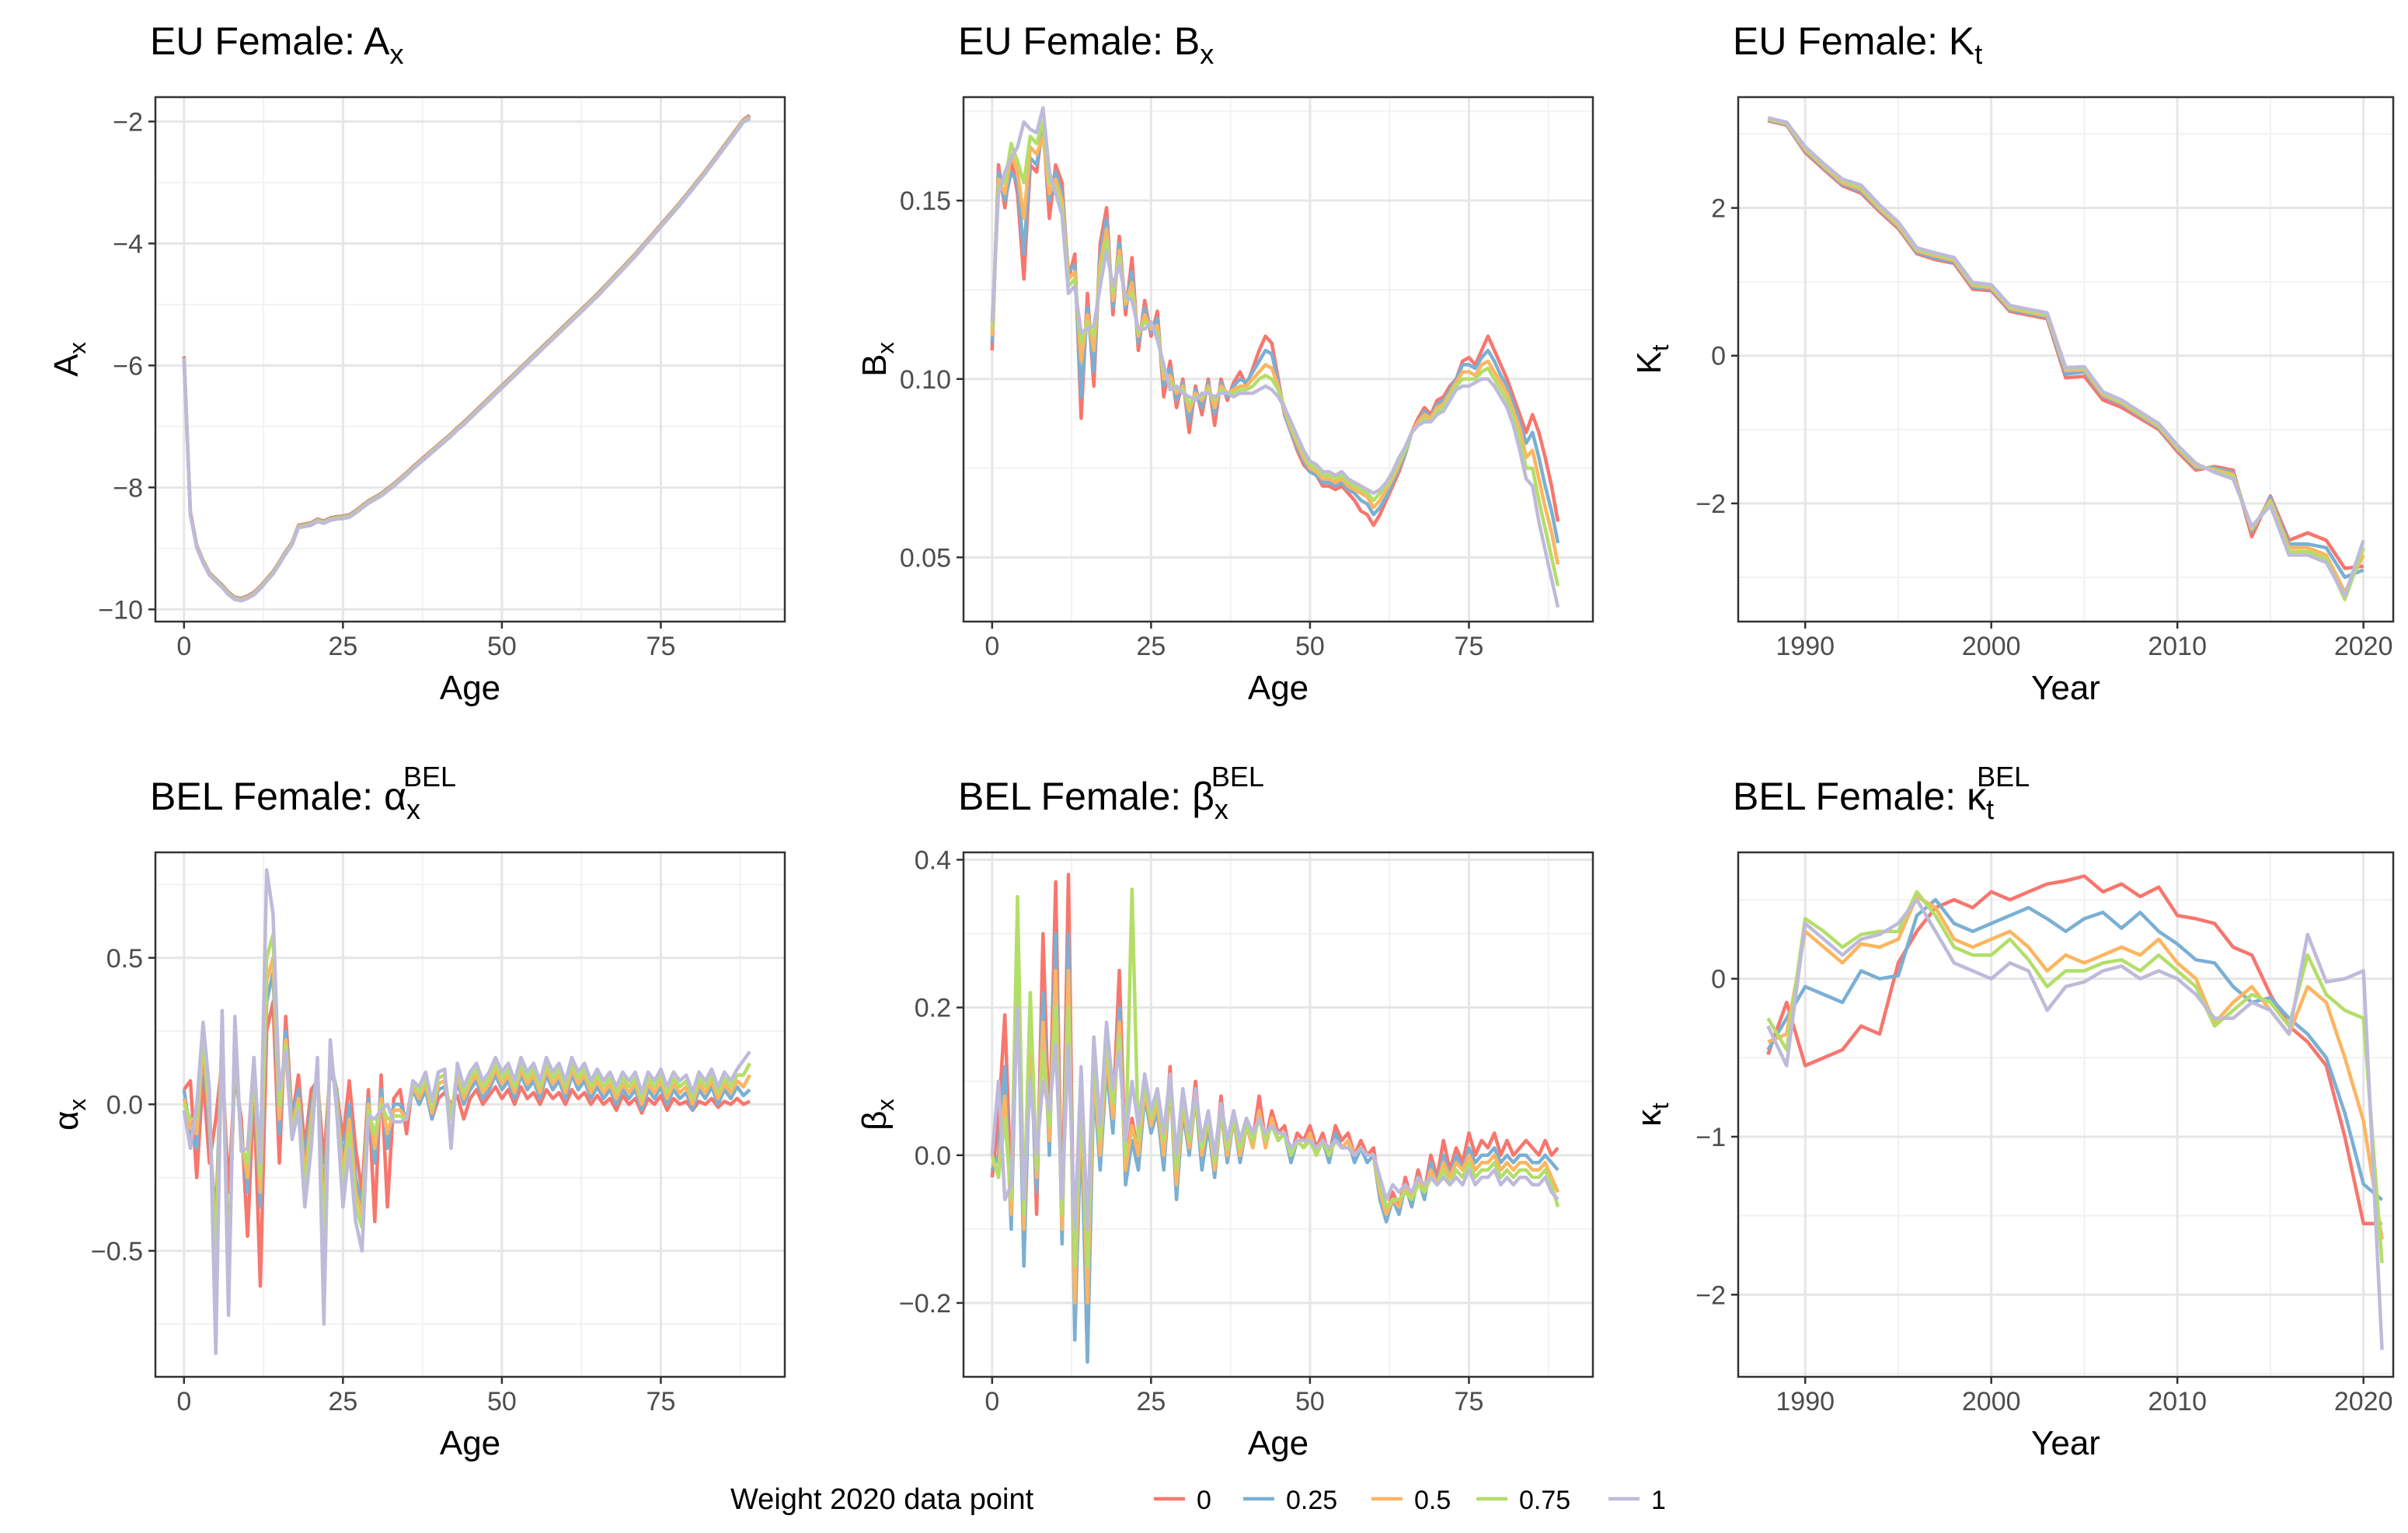 Image resolution: width=2408 pixels, height=1533 pixels. Describe the element at coordinates (377, 41) in the screenshot. I see `panel-title-symbol: A` at that location.